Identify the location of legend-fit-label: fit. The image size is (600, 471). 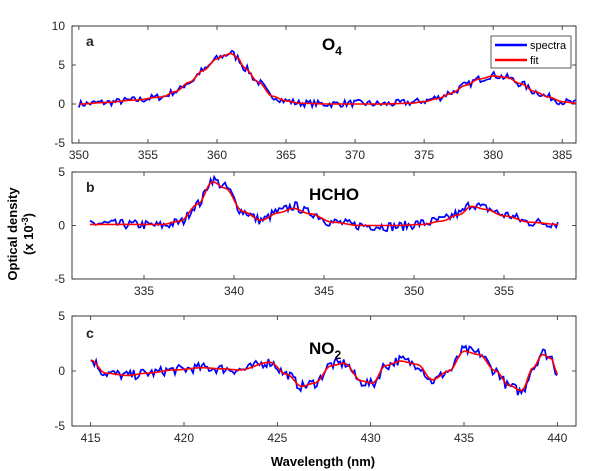
(534, 61).